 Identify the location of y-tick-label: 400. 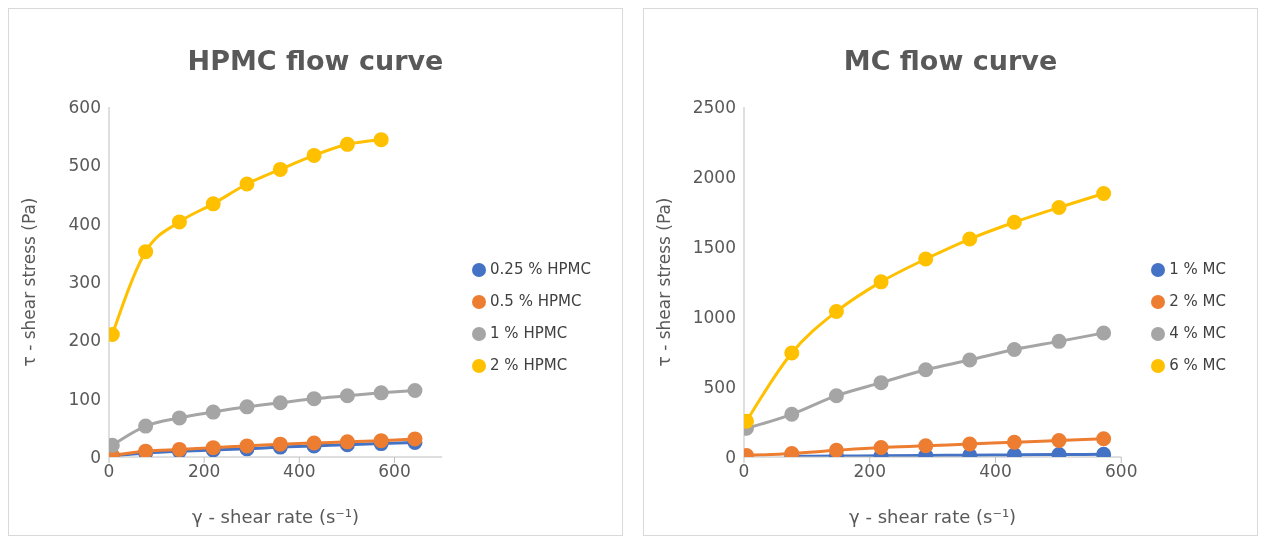
(84, 223).